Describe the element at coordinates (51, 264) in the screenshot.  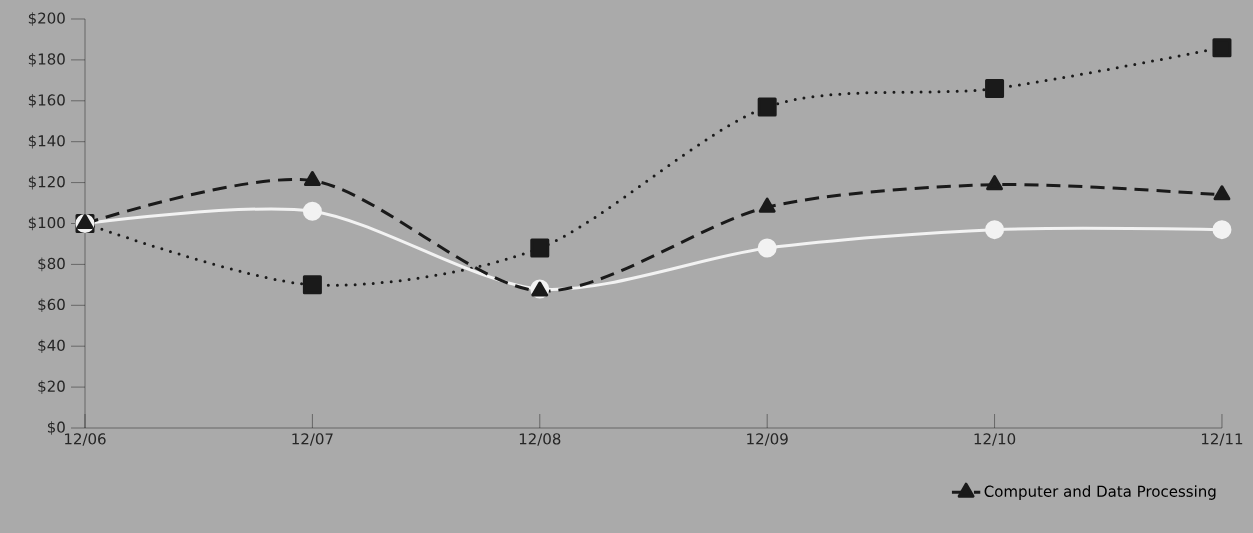
I see `y-tick-label: $80` at that location.